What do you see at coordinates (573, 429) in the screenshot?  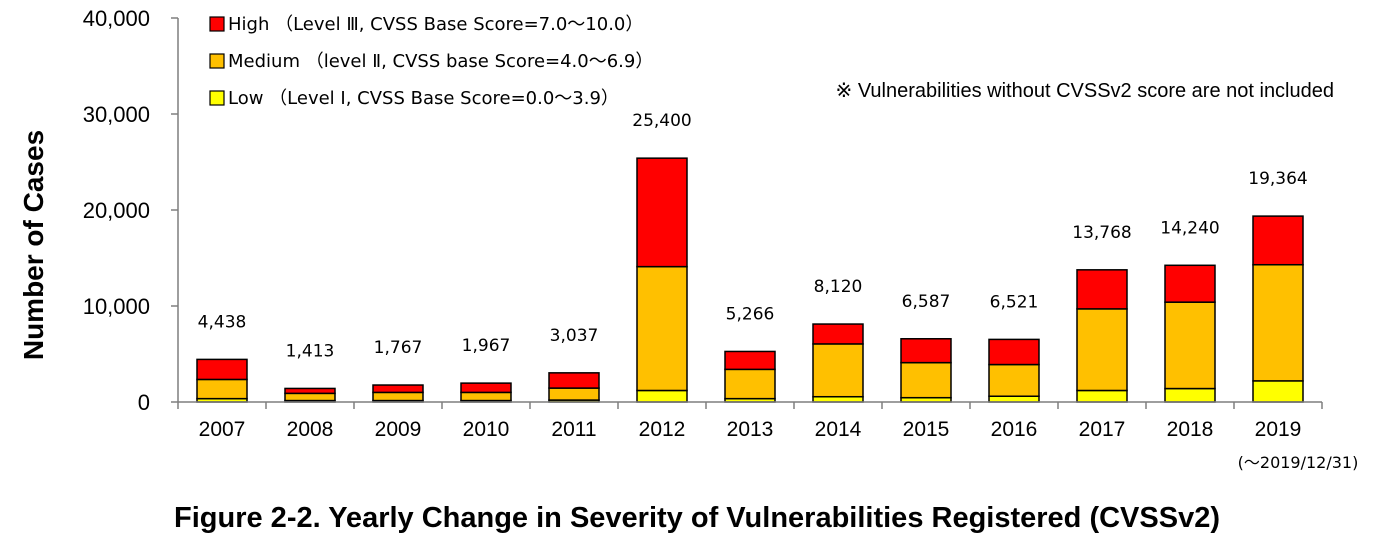 I see `x-tick-label: 2011` at bounding box center [573, 429].